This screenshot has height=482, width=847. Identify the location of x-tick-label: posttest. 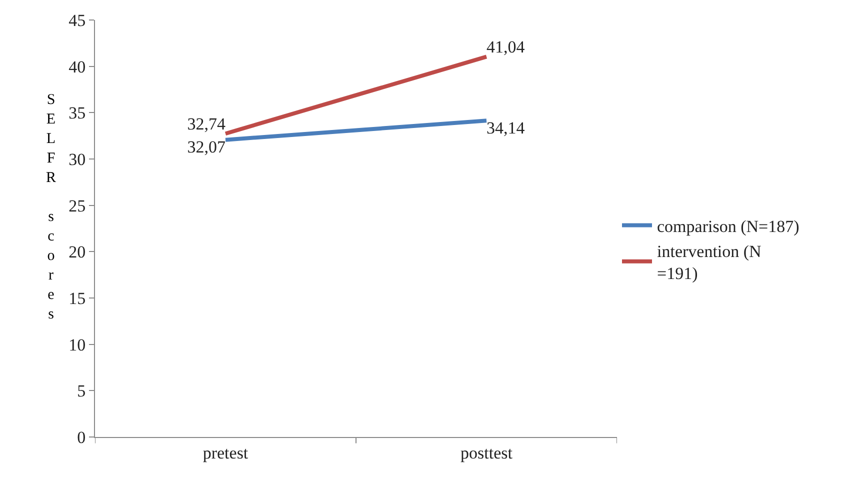
(486, 452).